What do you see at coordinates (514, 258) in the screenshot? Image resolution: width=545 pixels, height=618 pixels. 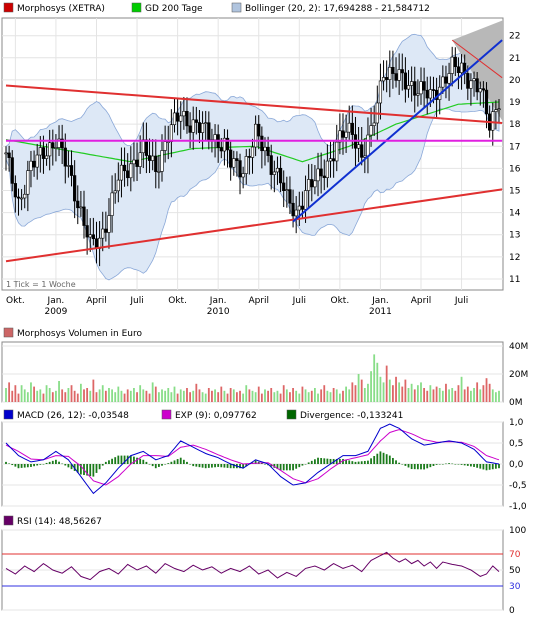 I see `price-y-tick-label: 12` at bounding box center [514, 258].